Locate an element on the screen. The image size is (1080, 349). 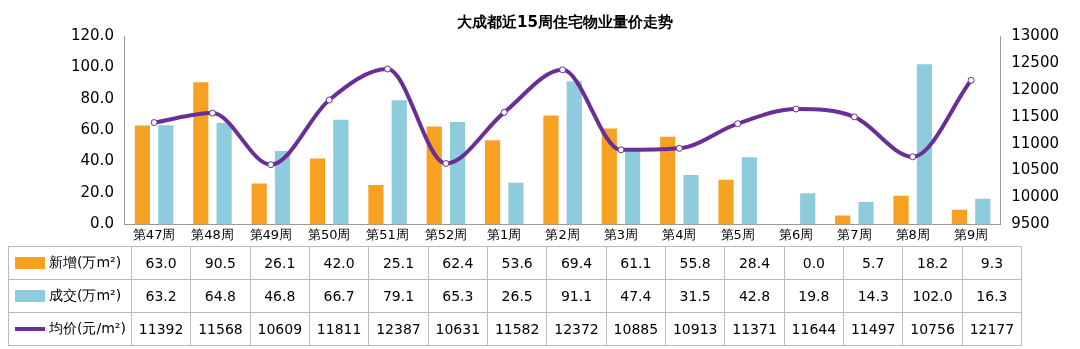
y2-tick-label: 13000 is located at coordinates (1035, 34).